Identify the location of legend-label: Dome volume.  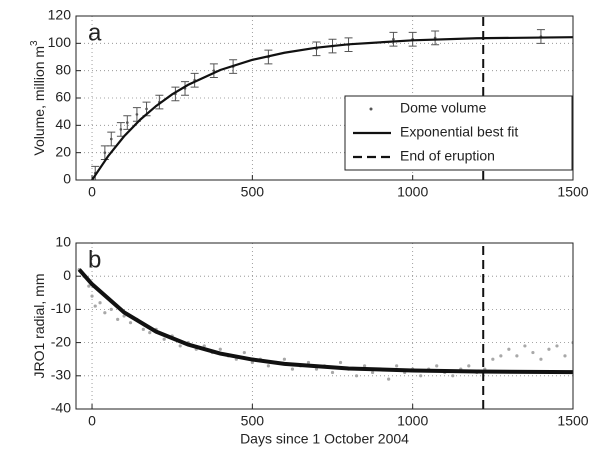
(443, 108).